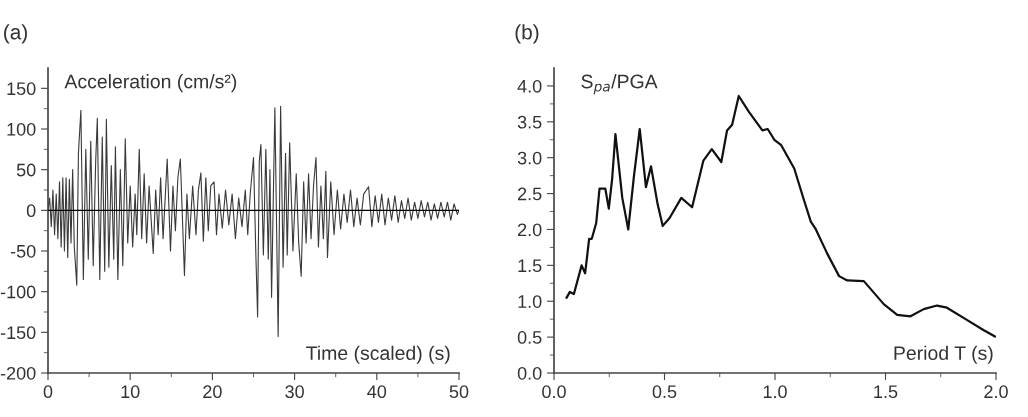  Describe the element at coordinates (459, 392) in the screenshot. I see `x-tick-label: 50` at that location.